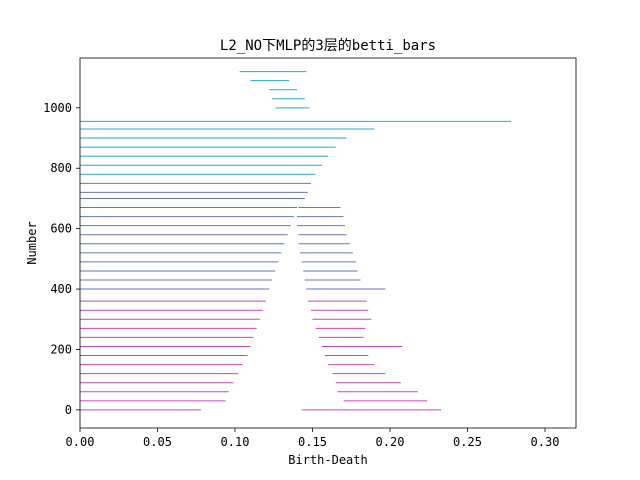  Describe the element at coordinates (327, 460) in the screenshot. I see `x-axis-label: Birth-Death` at that location.